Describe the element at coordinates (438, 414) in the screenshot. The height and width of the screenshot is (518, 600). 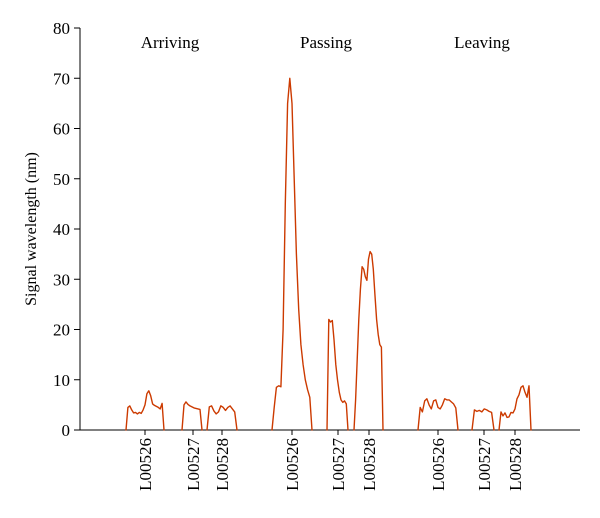
I see `series-leaving-l00526` at that location.